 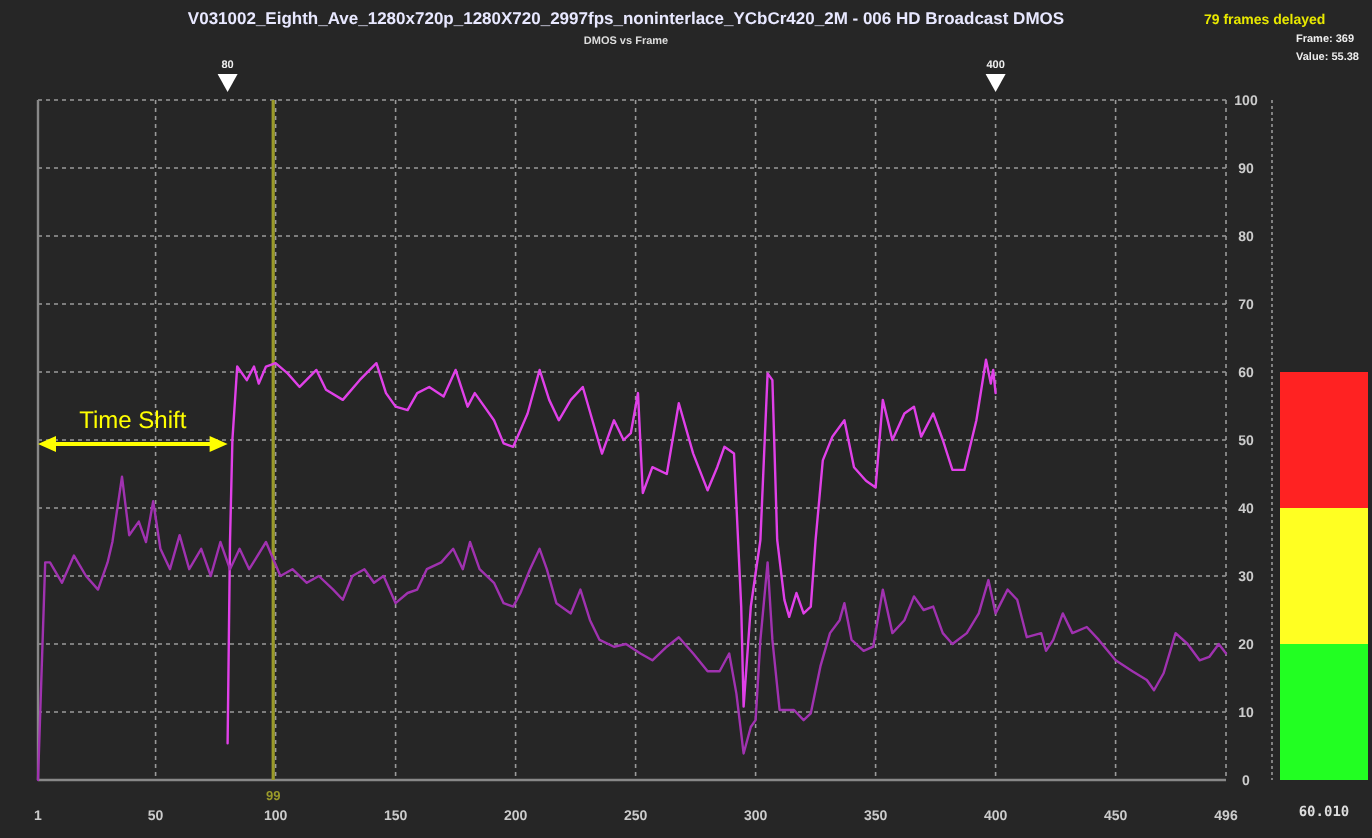 What do you see at coordinates (133, 420) in the screenshot?
I see `annotation: Time Shift` at bounding box center [133, 420].